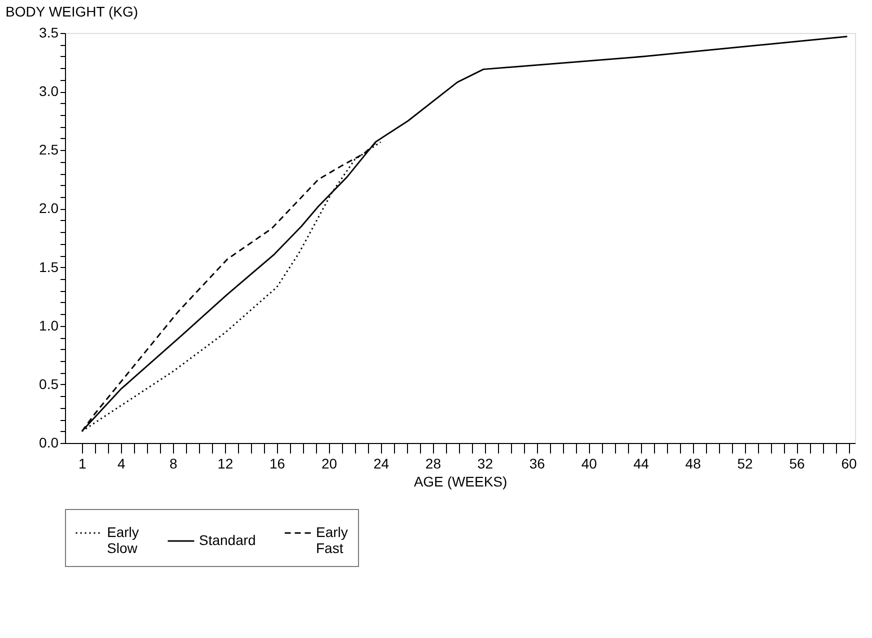 The width and height of the screenshot is (872, 638). What do you see at coordinates (849, 464) in the screenshot?
I see `x-tick-label: 60` at bounding box center [849, 464].